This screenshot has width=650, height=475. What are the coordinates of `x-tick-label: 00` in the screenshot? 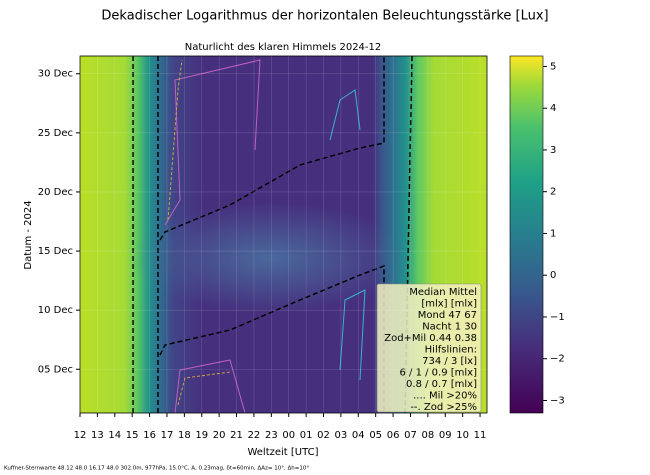 It's located at (288, 435).